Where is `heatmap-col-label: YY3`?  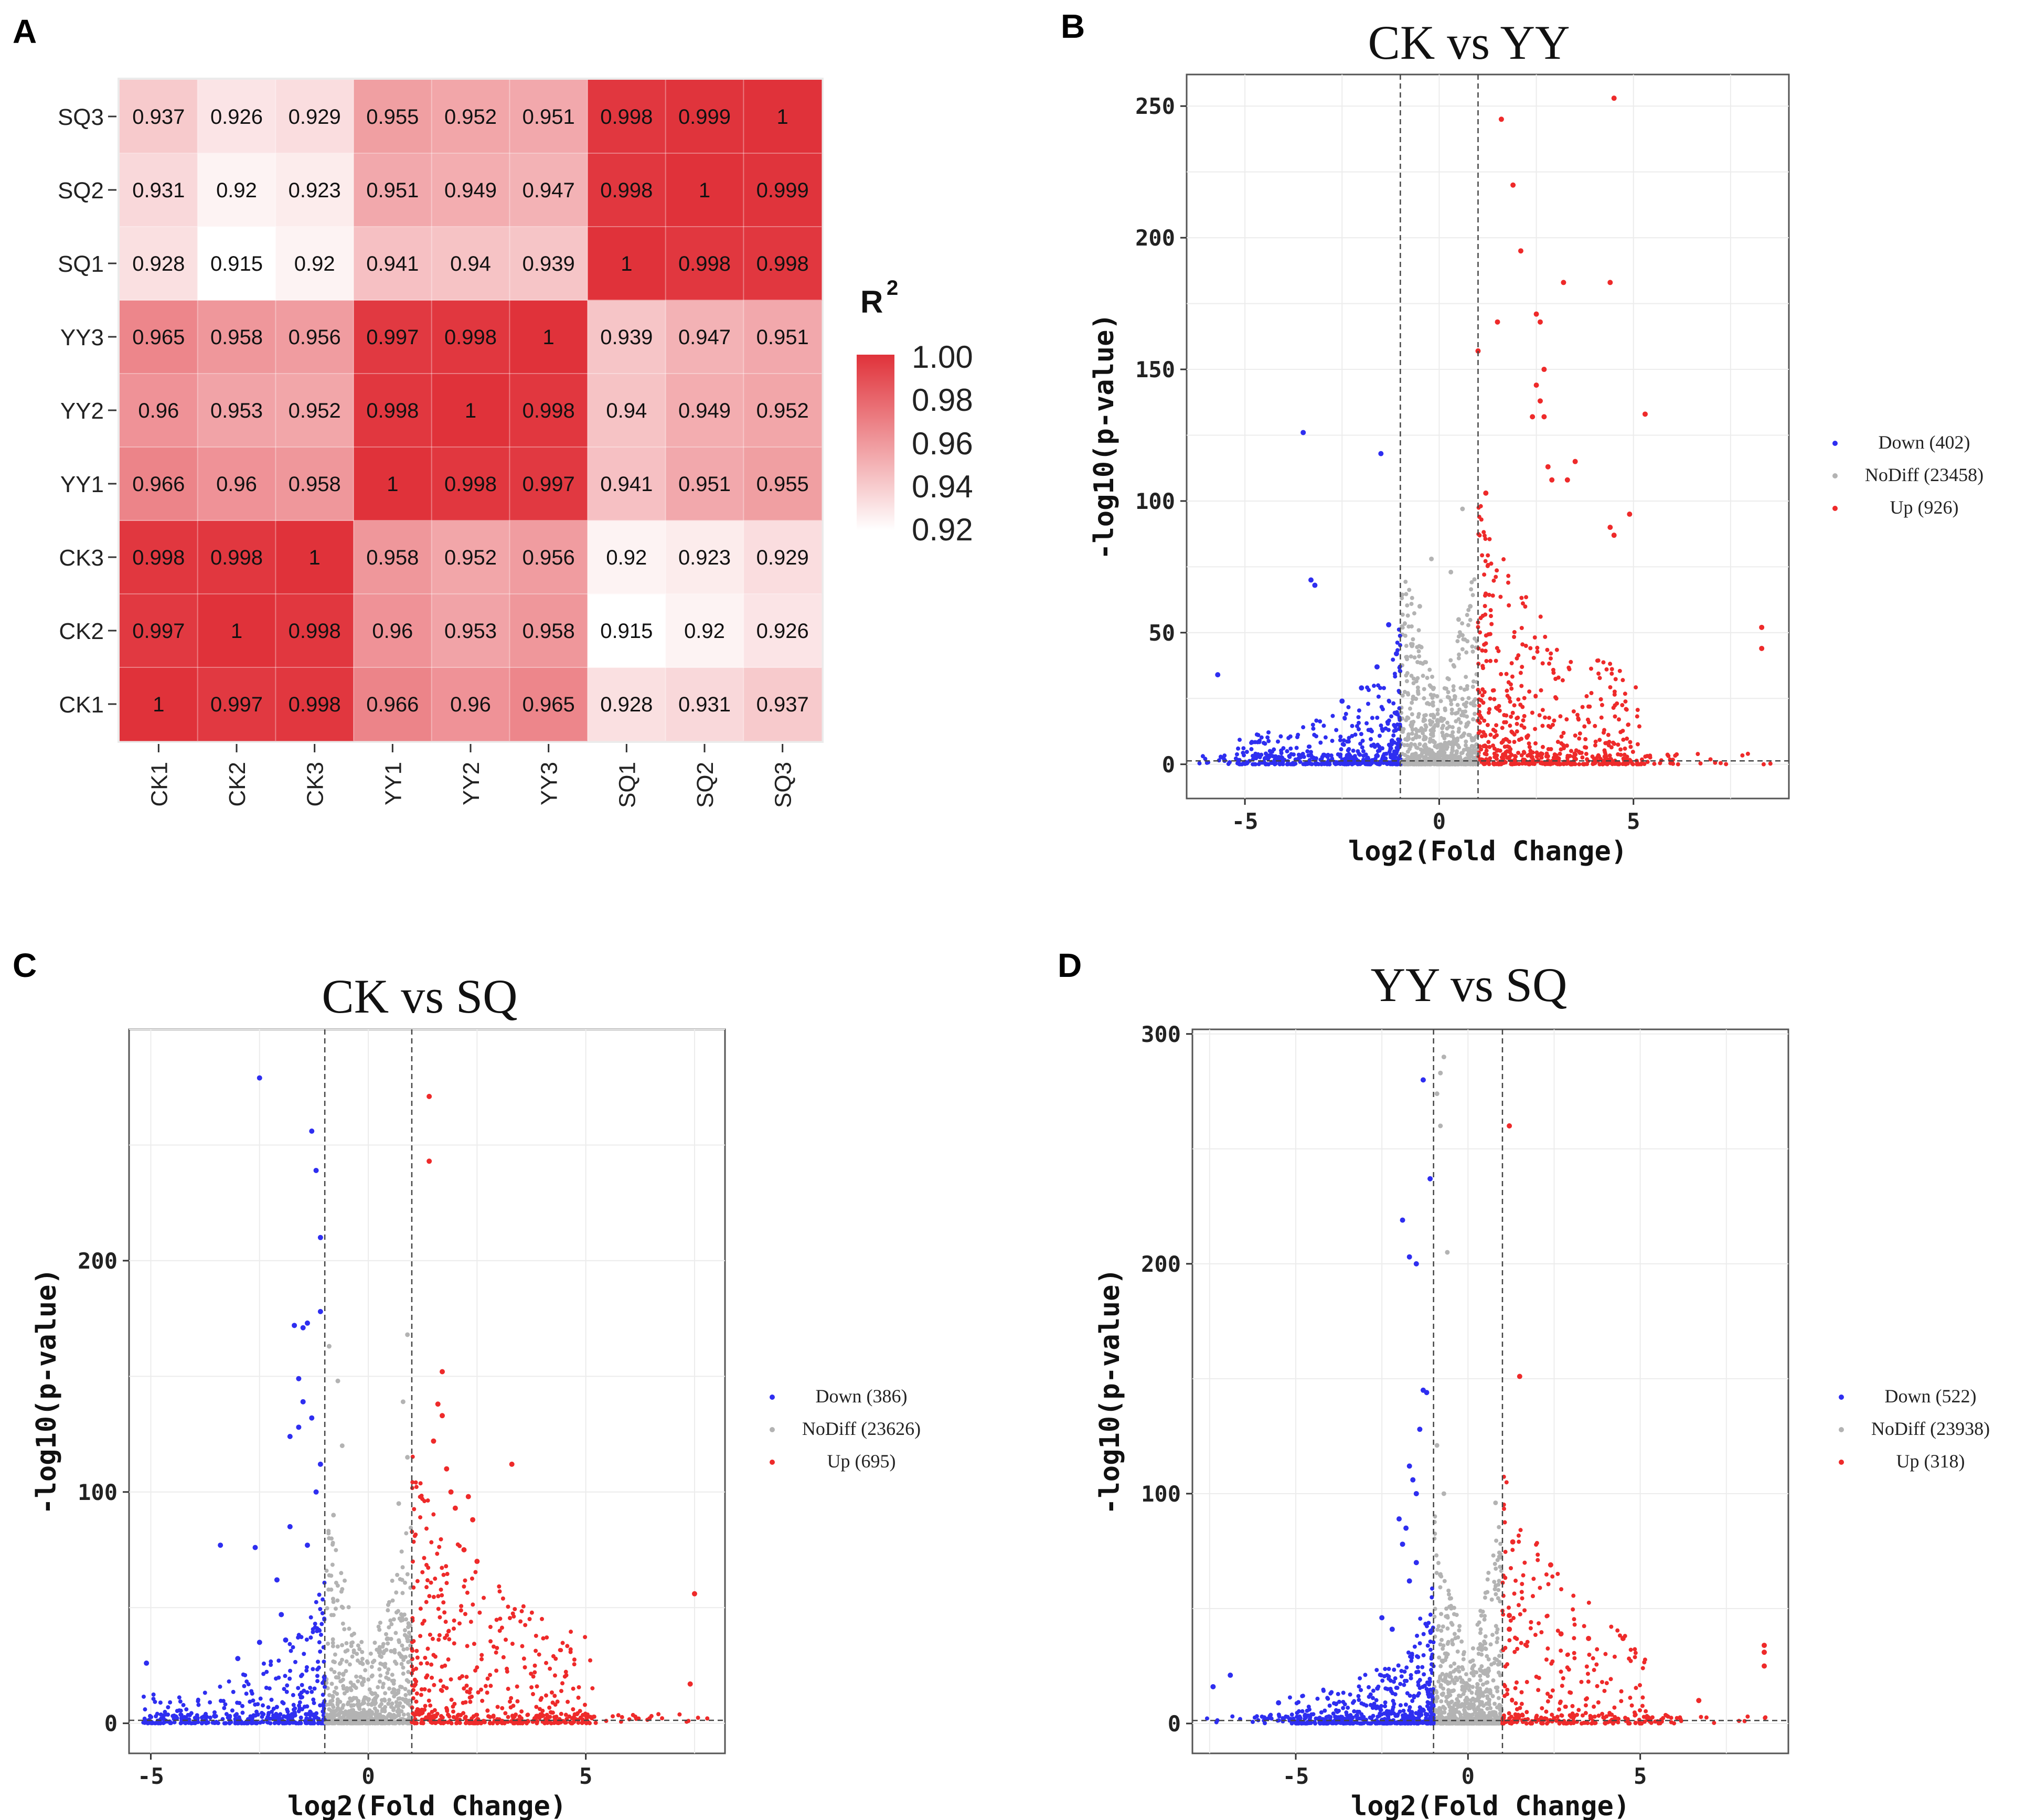
heatmap-col-label: YY3 is located at coordinates (549, 783).